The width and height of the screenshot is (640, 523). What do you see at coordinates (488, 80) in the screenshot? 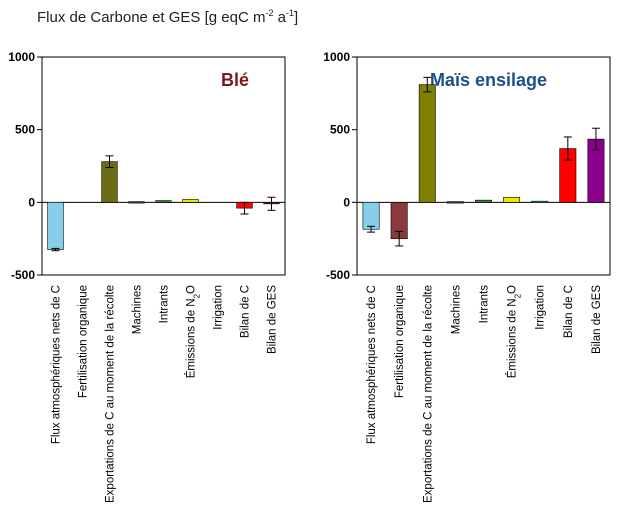
I see `panel-title: Maïs ensilage` at bounding box center [488, 80].